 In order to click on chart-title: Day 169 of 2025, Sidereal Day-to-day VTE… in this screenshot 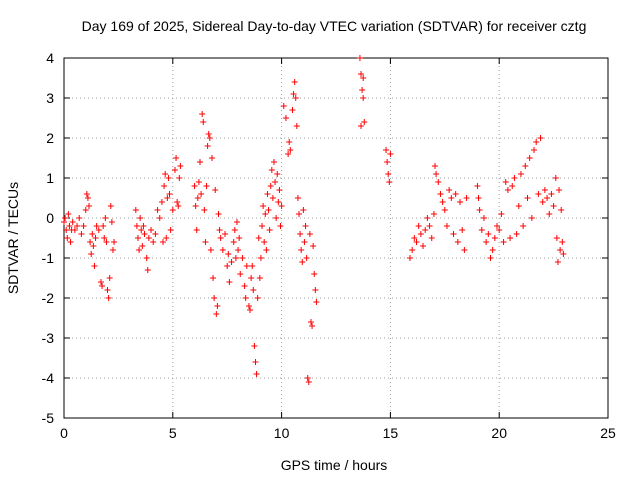, I will do `click(334, 26)`.